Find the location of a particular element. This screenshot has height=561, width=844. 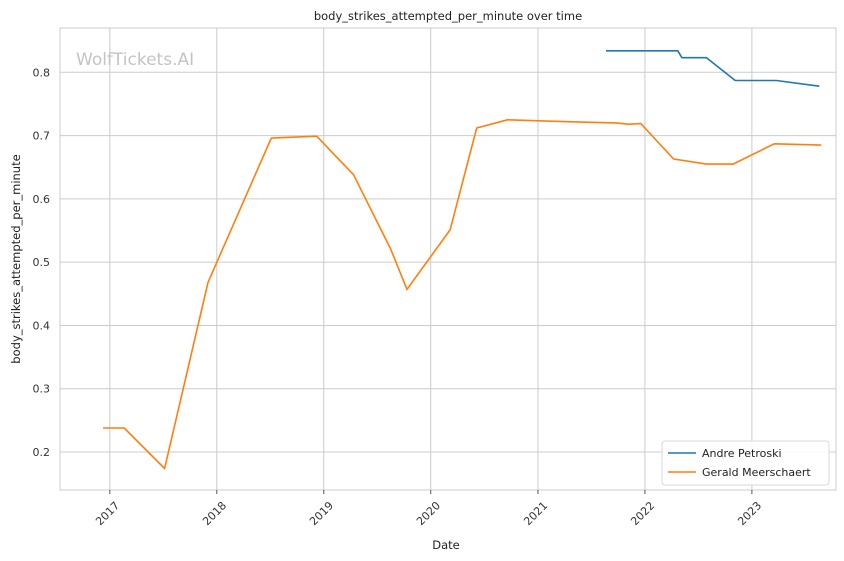

y-tick-label: 0.6 is located at coordinates (42, 199).